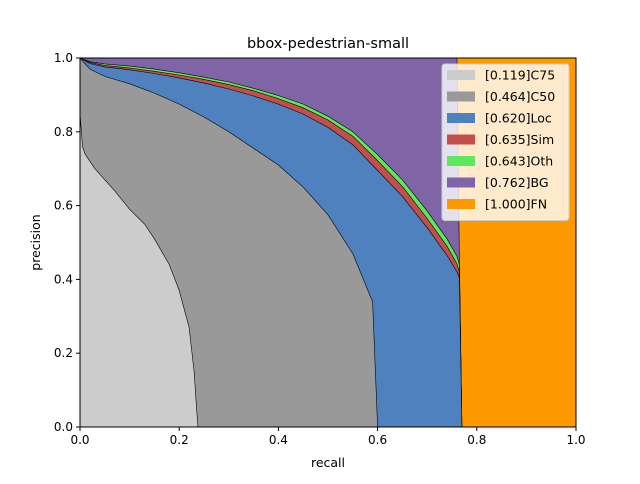 The width and height of the screenshot is (640, 484). Describe the element at coordinates (519, 161) in the screenshot. I see `legend-label: [0.643]Oth` at that location.